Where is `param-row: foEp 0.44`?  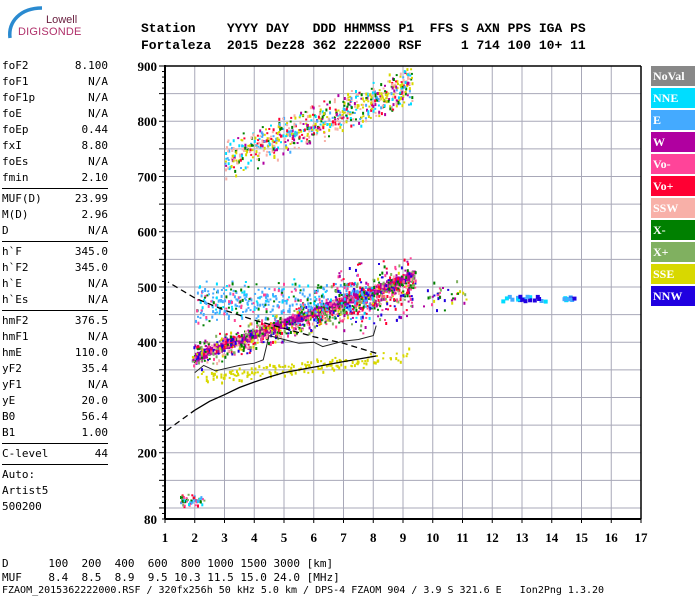 param-row: foEp 0.44 is located at coordinates (55, 130).